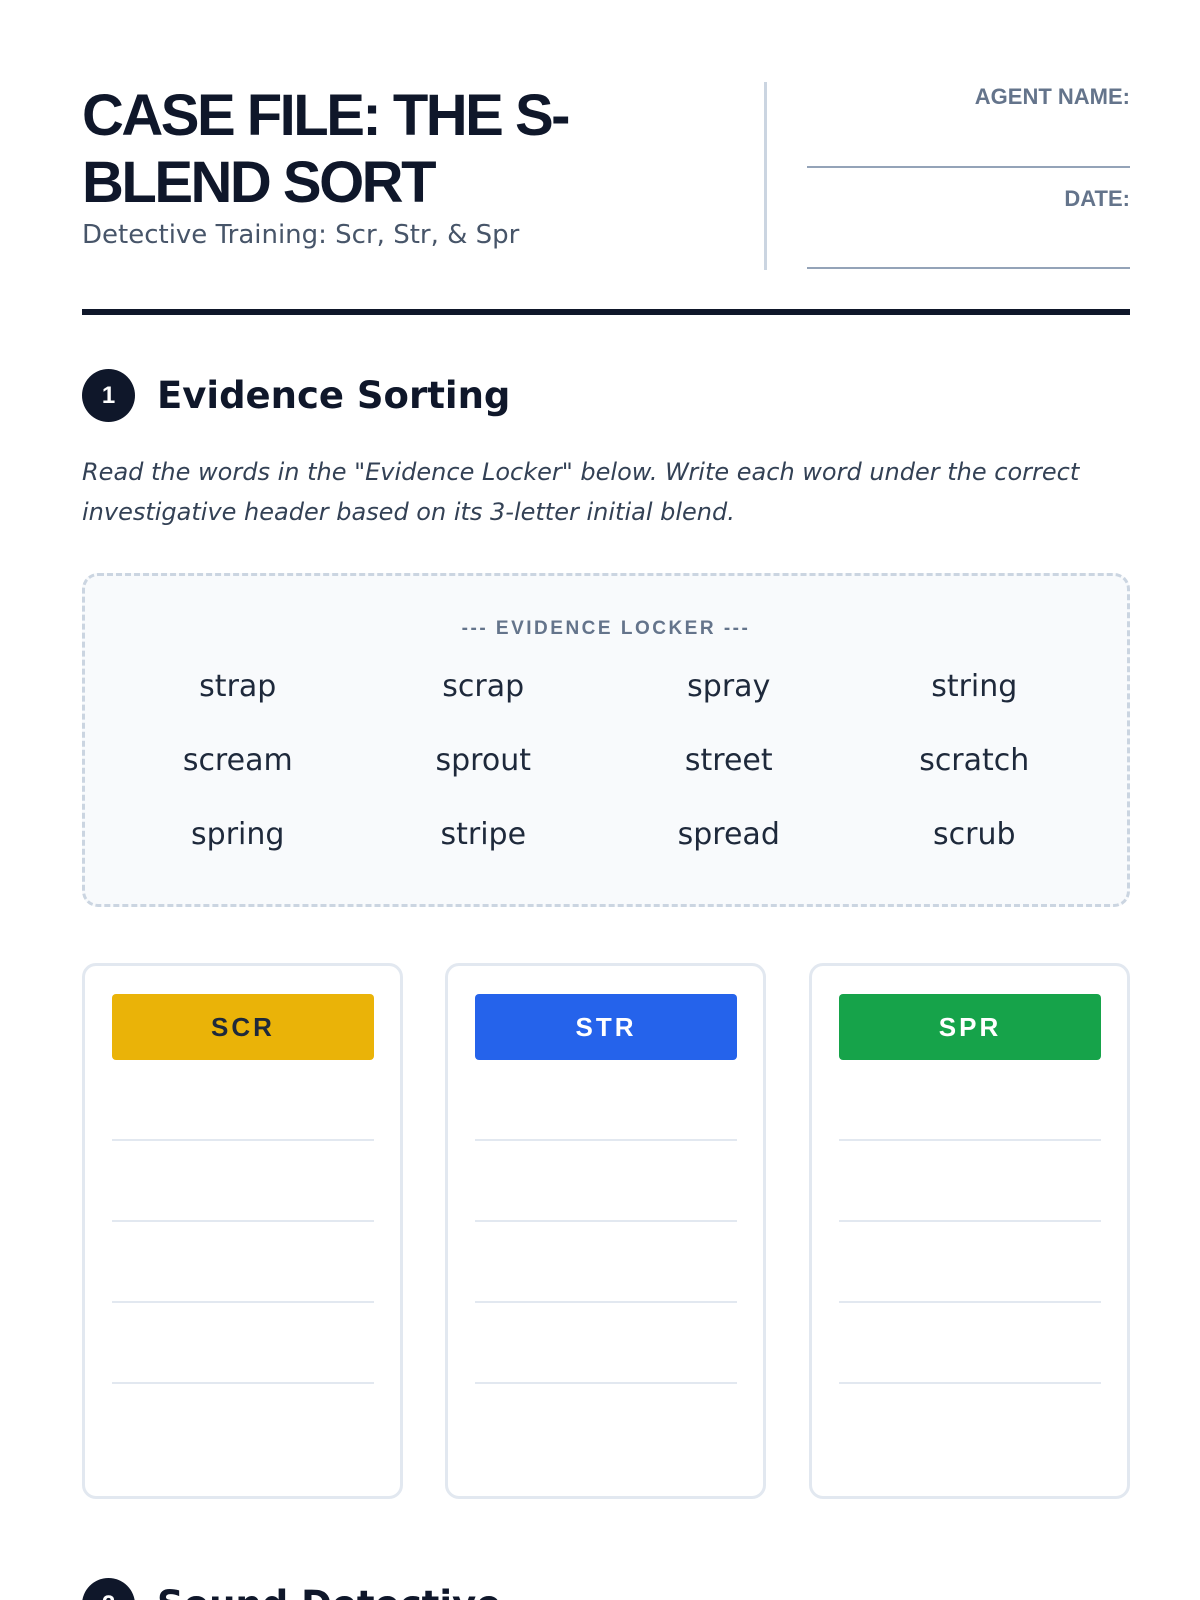  Describe the element at coordinates (606, 312) in the screenshot. I see `header-rule` at that location.